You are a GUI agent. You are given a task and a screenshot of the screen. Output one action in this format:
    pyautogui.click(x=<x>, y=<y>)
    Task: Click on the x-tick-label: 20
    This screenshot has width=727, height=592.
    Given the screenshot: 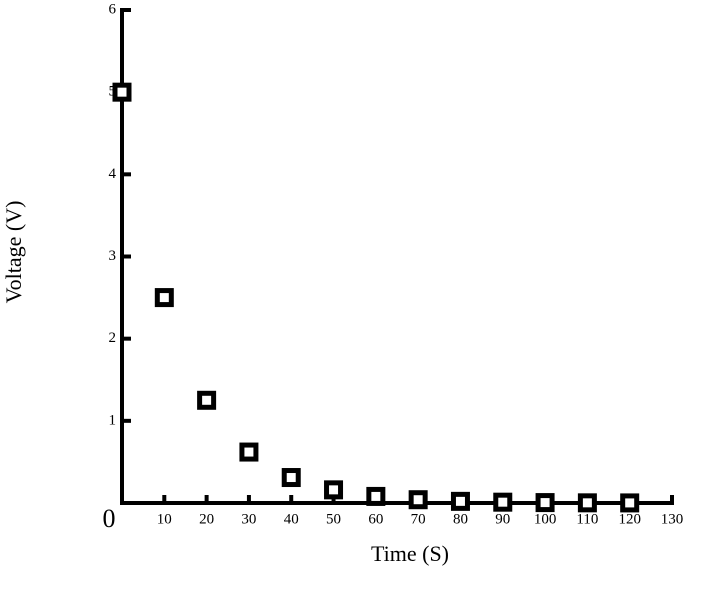 What is the action you would take?
    pyautogui.click(x=206, y=519)
    